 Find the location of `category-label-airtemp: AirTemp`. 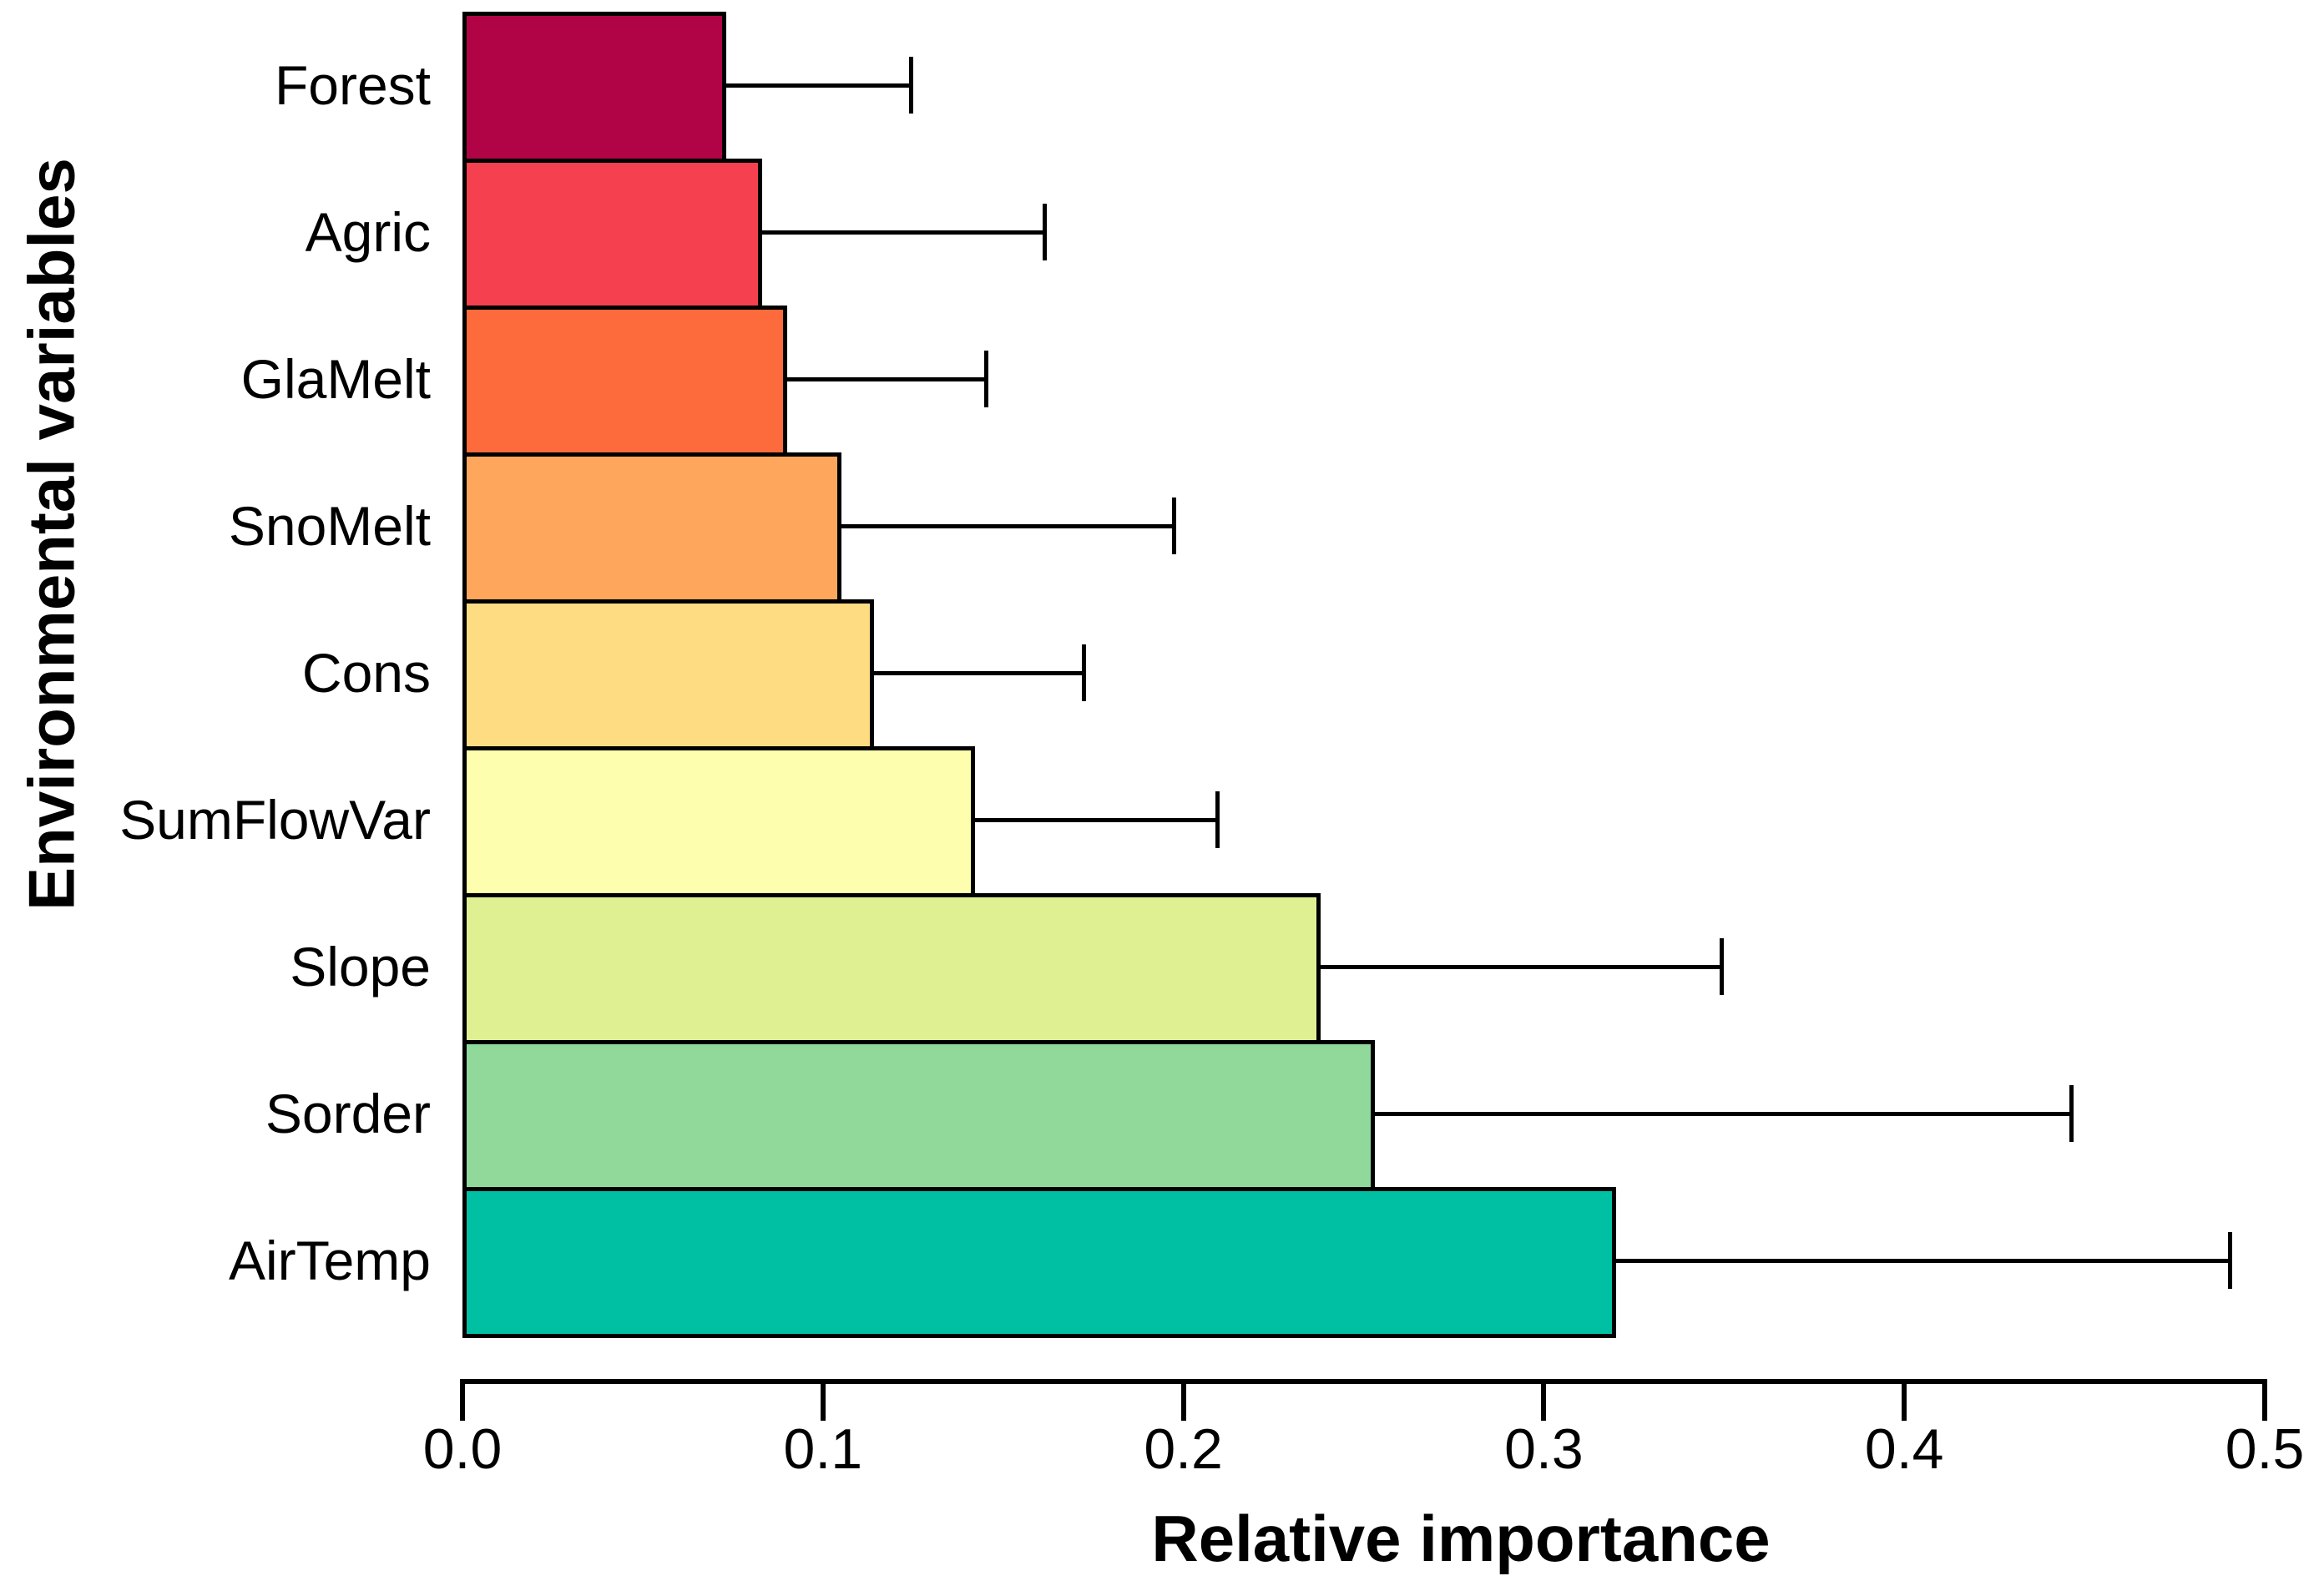

category-label-airtemp: AirTemp is located at coordinates (329, 1260).